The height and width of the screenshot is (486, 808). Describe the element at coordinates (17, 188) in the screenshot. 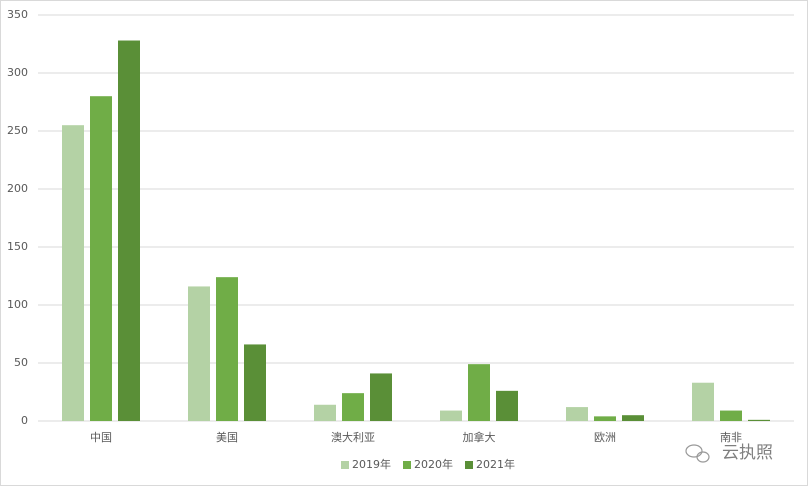

I see `y-tick-label: 200` at that location.